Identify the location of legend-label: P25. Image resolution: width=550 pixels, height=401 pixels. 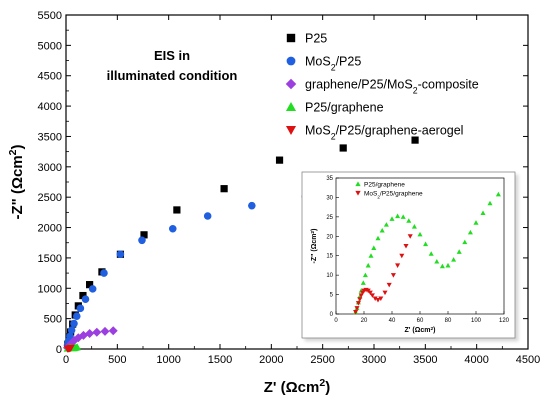
(316, 39).